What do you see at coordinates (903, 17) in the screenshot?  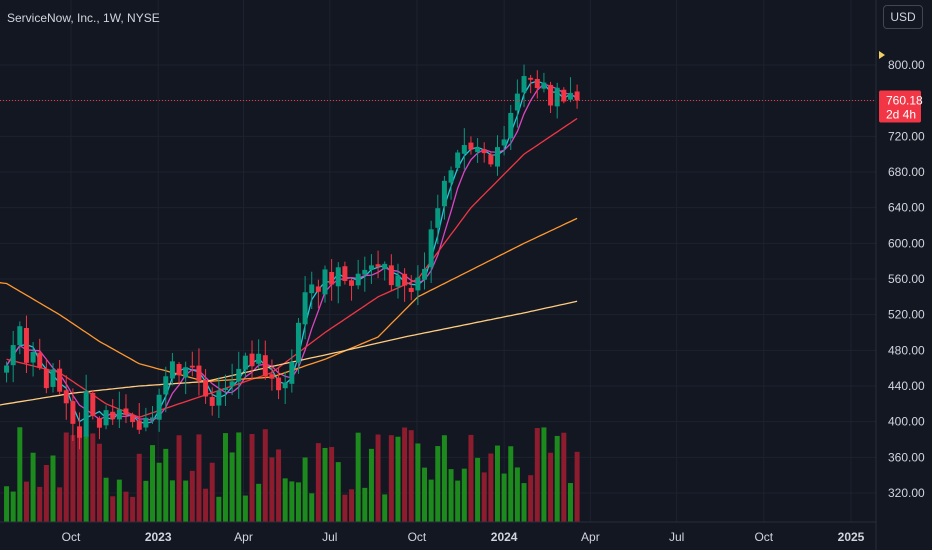 I see `currency-button: USD` at bounding box center [903, 17].